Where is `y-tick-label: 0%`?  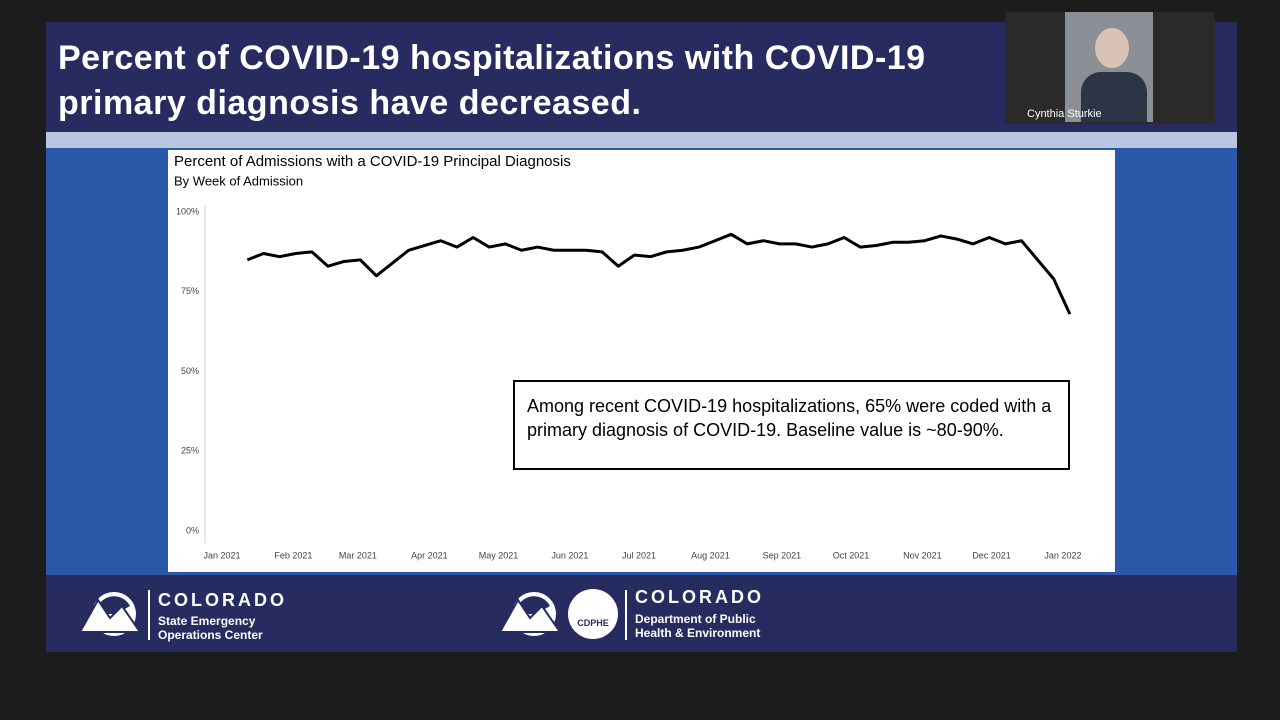
y-tick-label: 0% is located at coordinates (192, 530).